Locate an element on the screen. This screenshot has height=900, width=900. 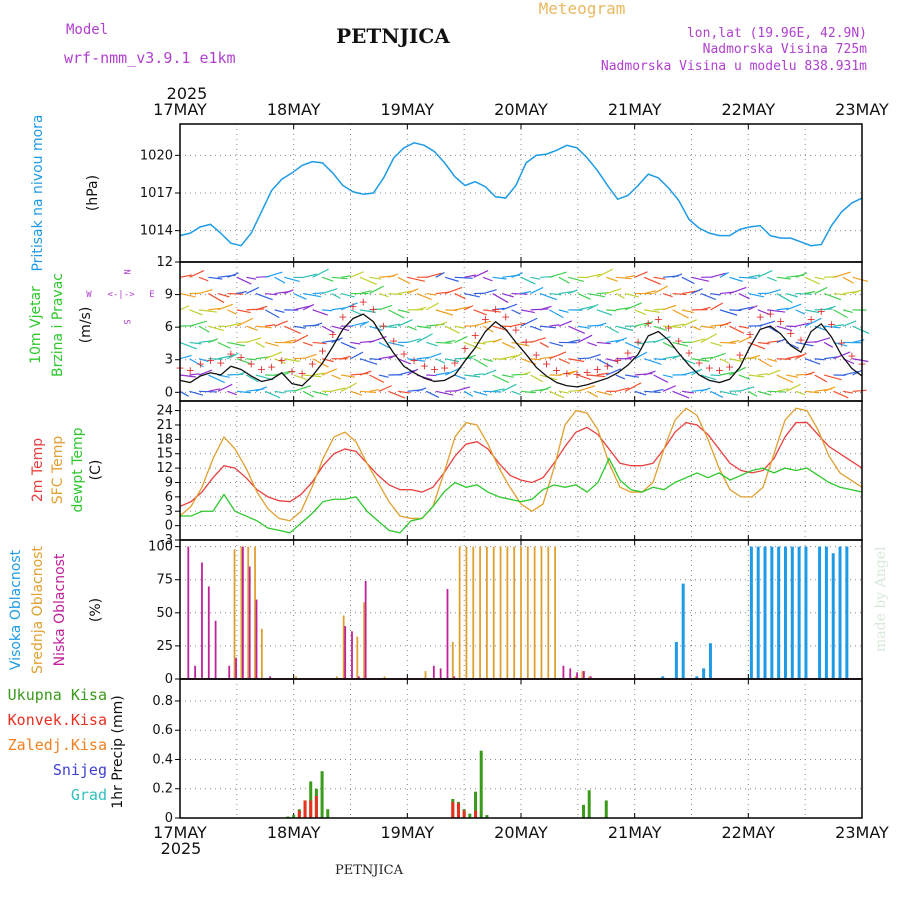
model-name: wrf-nmm_v3.9.1 e1km is located at coordinates (150, 58).